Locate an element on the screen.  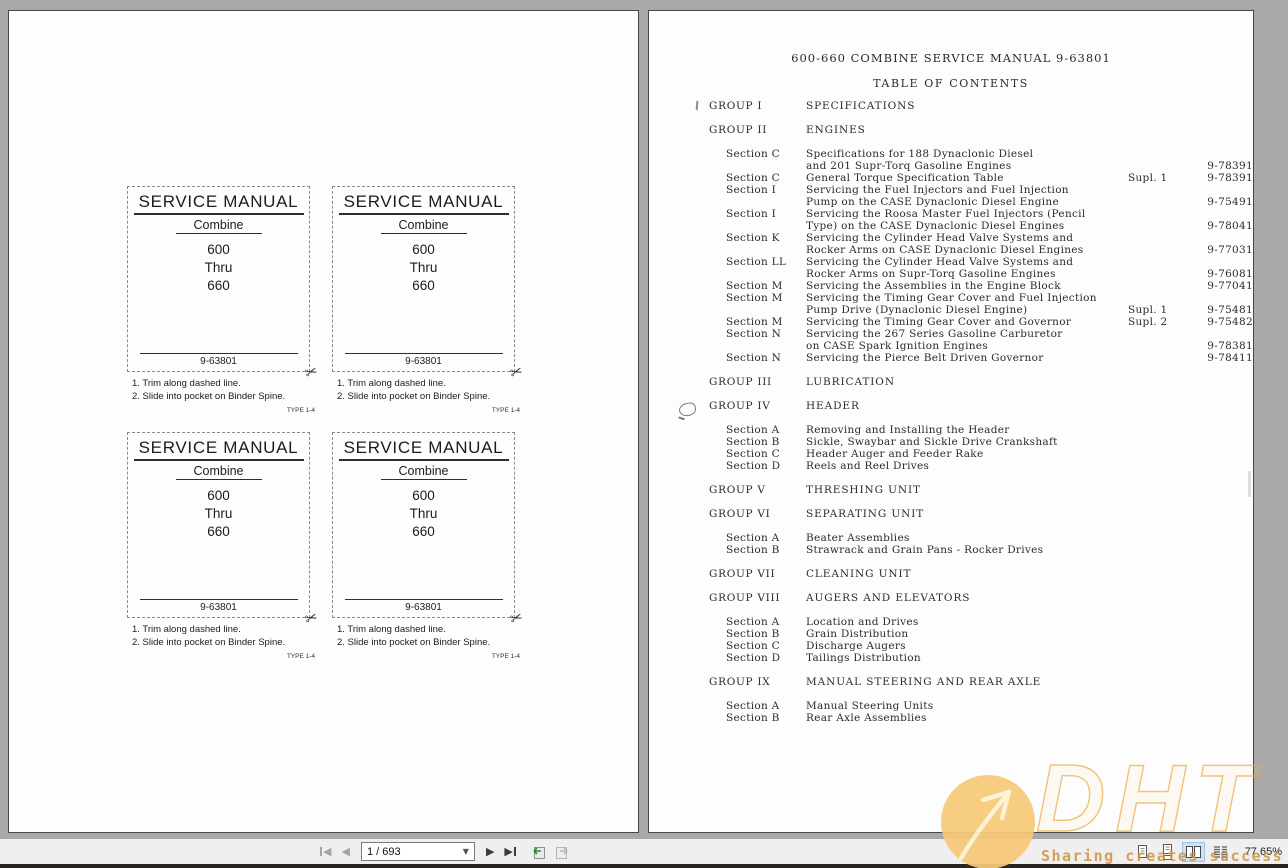
facing-continuous-icon is located at coordinates (1220, 851).